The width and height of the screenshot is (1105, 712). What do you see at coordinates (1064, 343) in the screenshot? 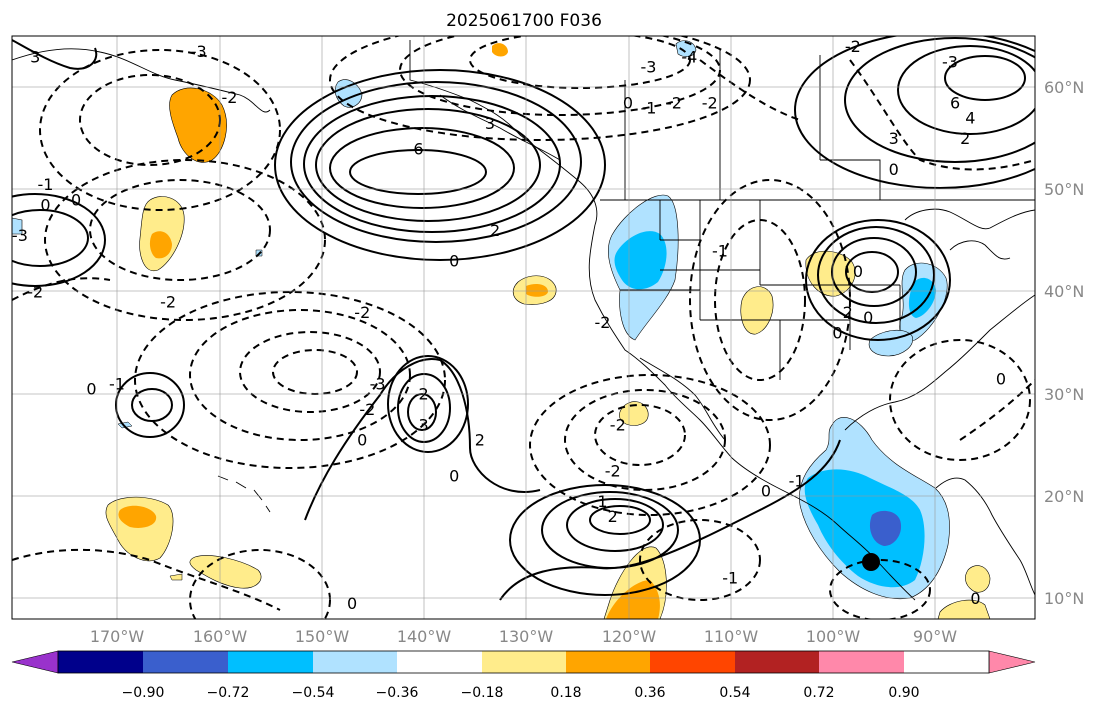
I see `latitude-labels: 60°N 50°N 40°N 30°N 20°N 10°N` at bounding box center [1064, 343].